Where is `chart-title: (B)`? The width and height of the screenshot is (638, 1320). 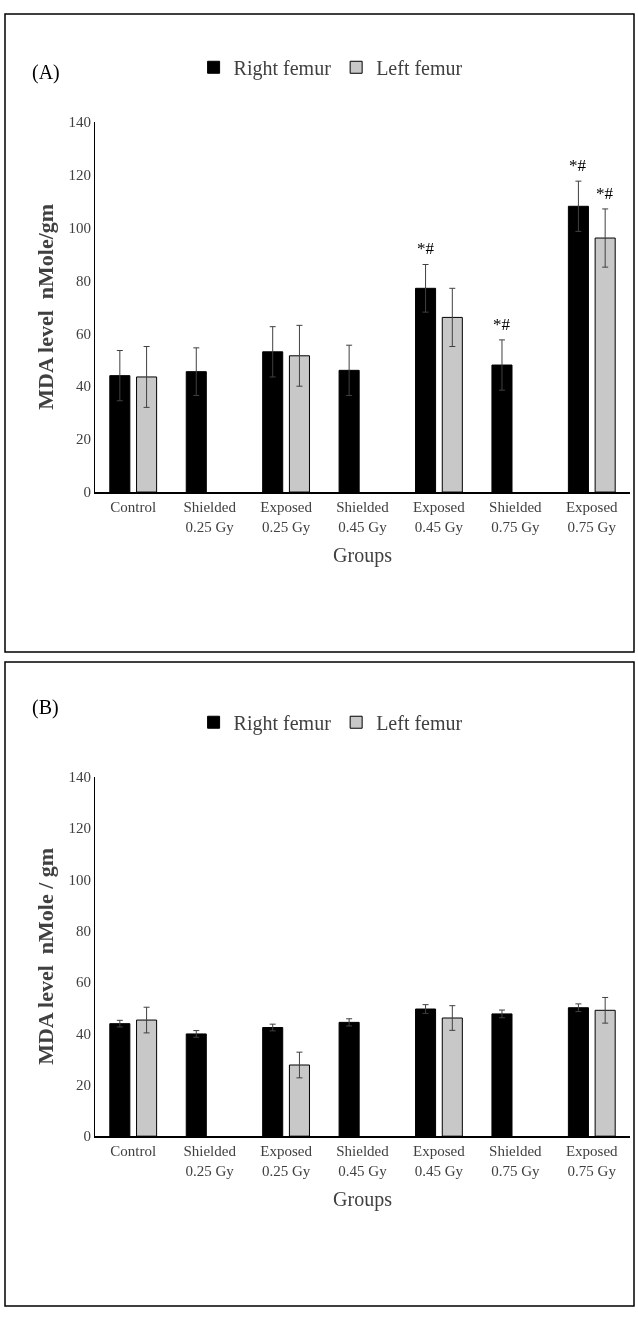 chart-title: (B) is located at coordinates (45, 707).